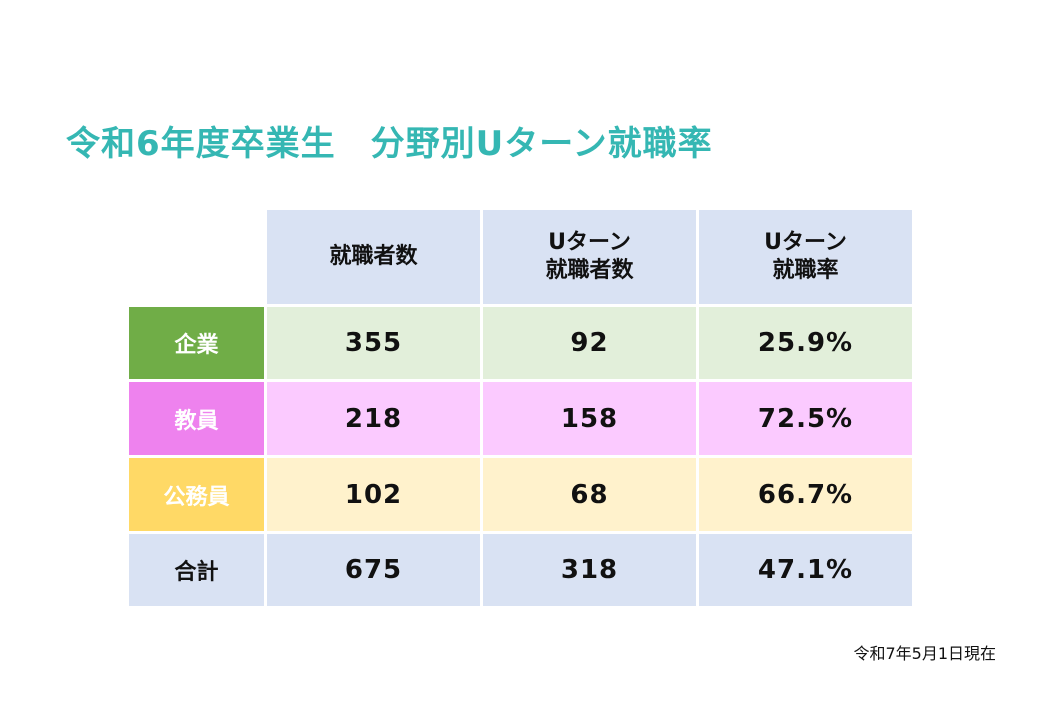 This screenshot has height=720, width=1040. I want to click on header-uturn-rate: Uターン 就職率, so click(805, 257).